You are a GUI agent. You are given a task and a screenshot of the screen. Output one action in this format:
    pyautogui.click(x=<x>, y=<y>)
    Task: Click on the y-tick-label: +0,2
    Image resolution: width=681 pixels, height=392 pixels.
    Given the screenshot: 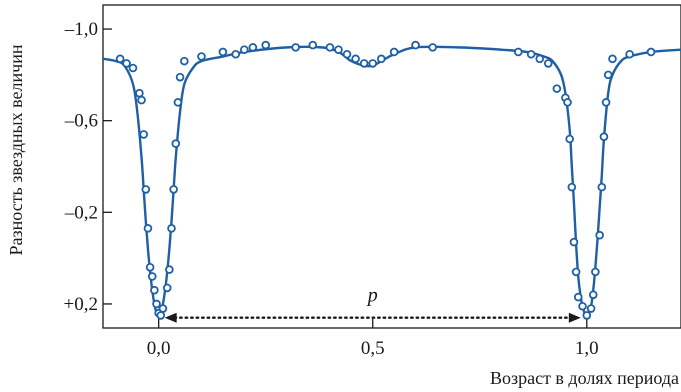 What is the action you would take?
    pyautogui.click(x=81, y=304)
    